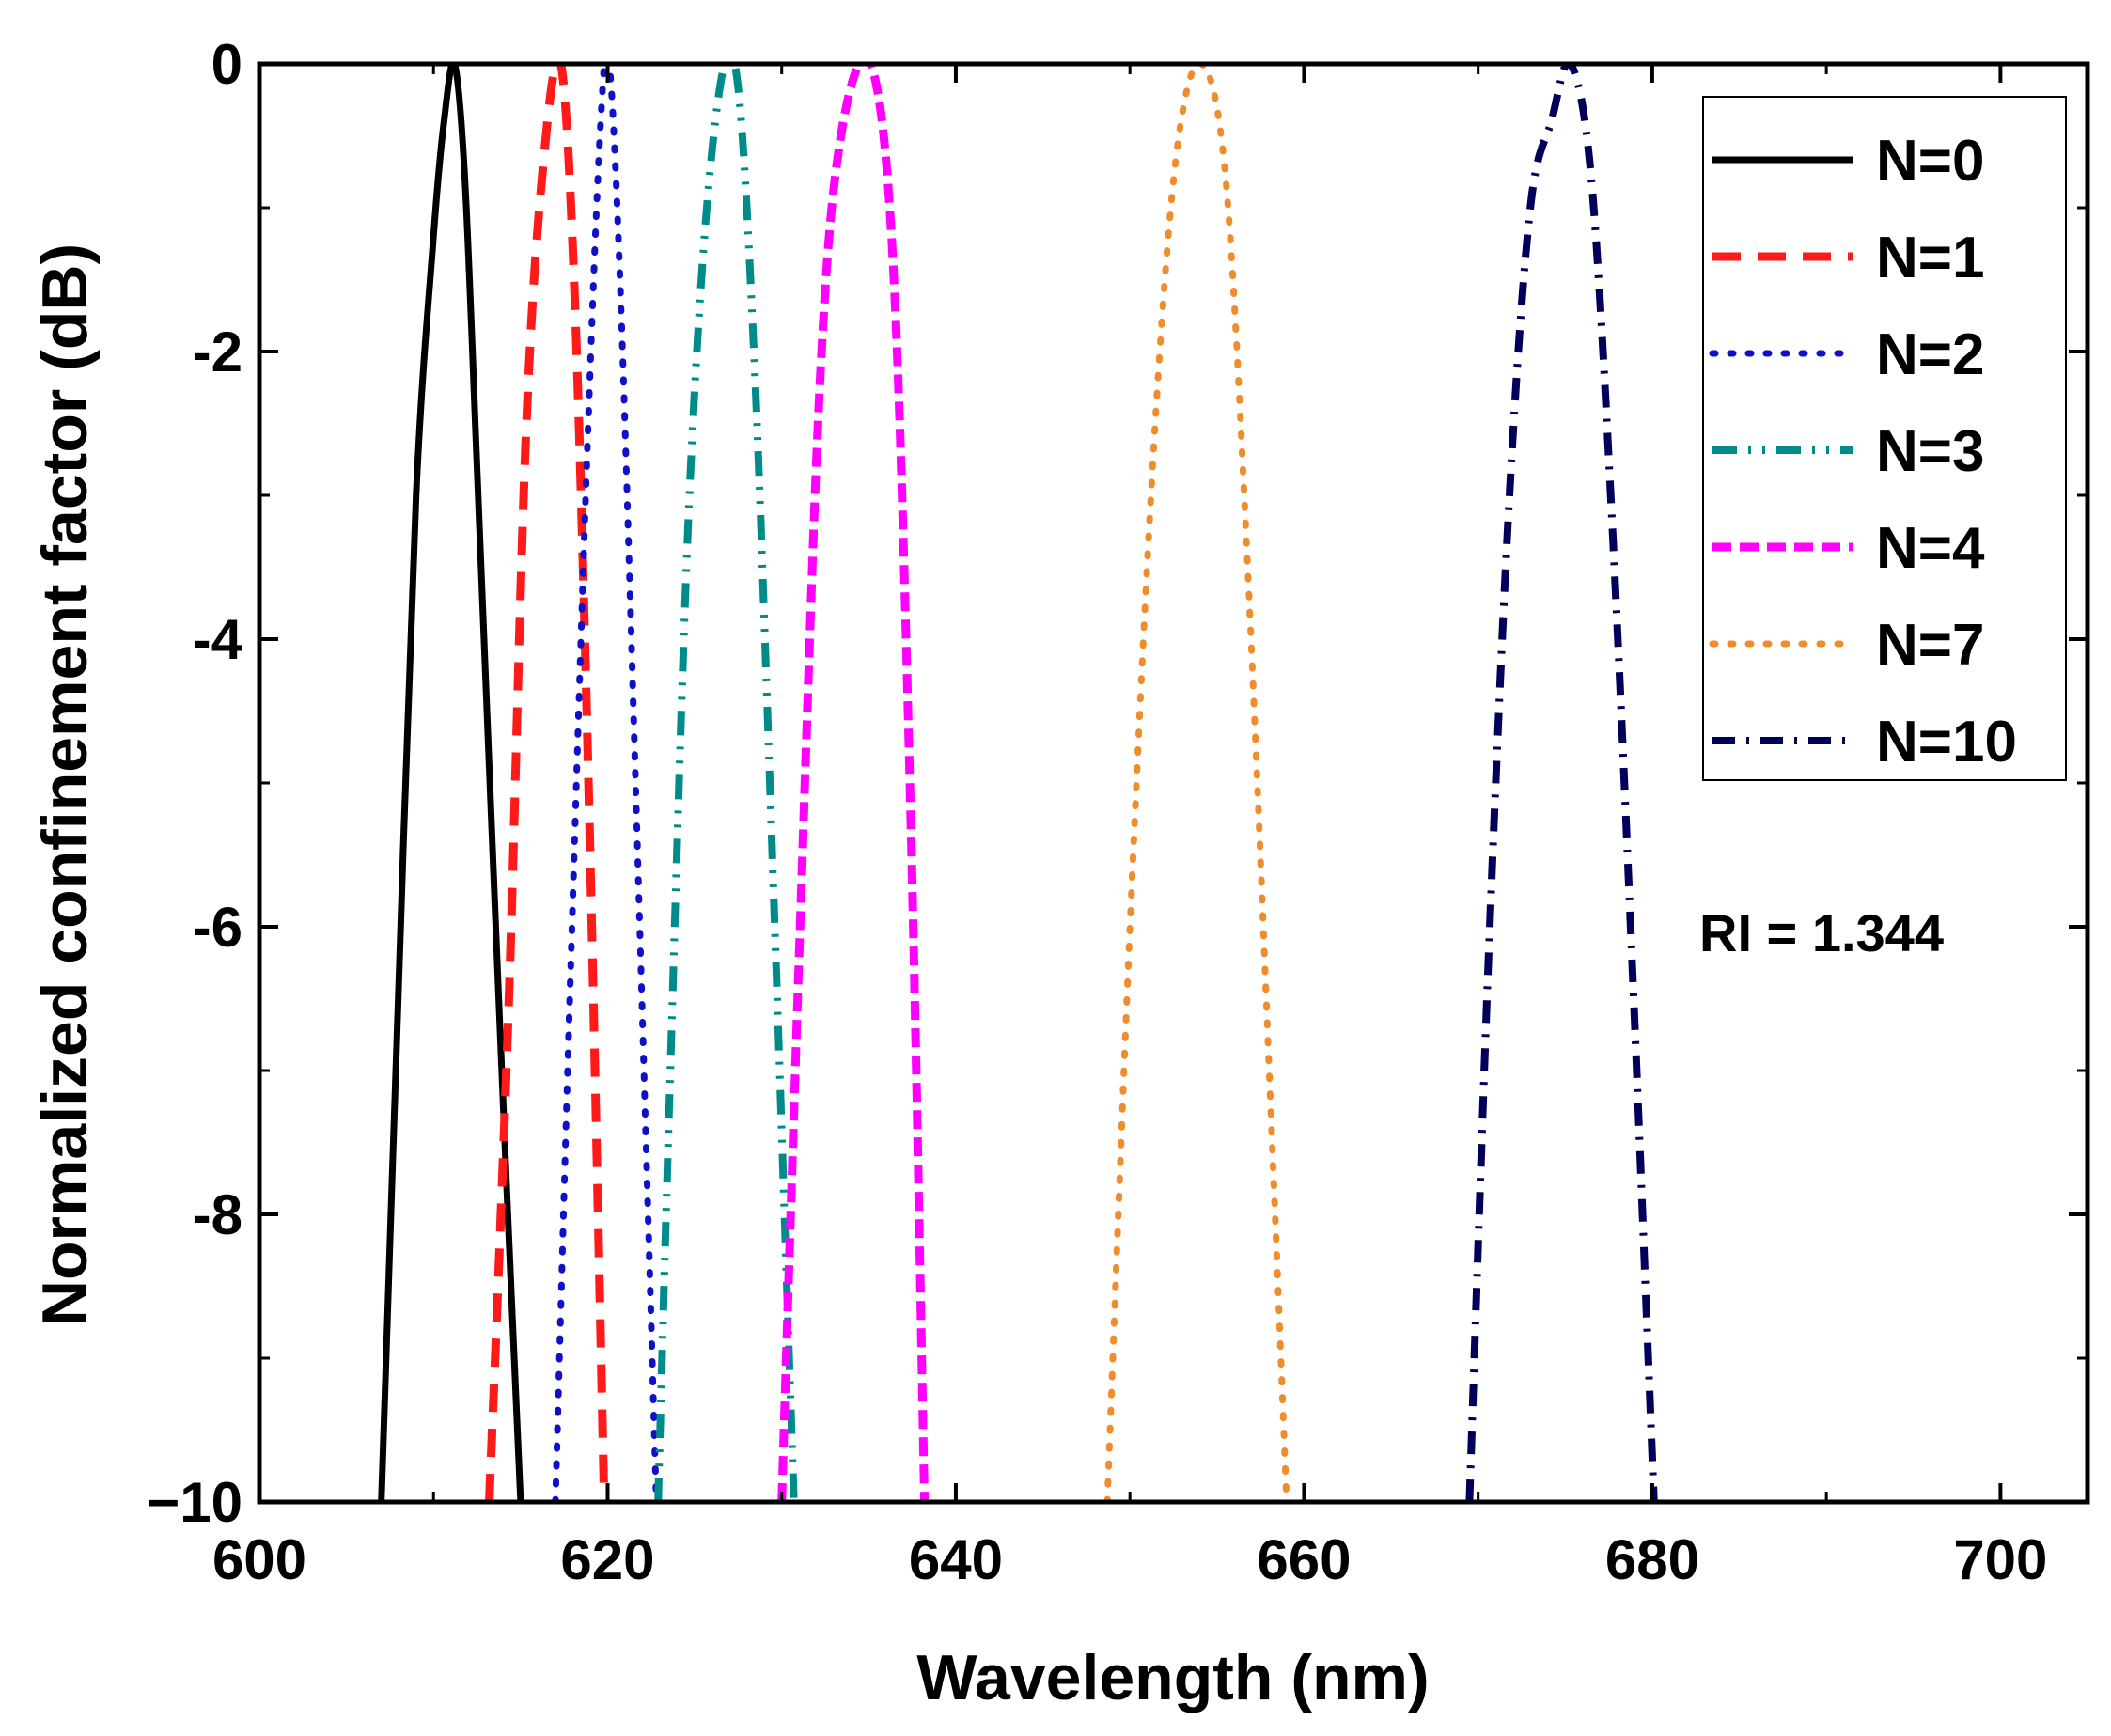  What do you see at coordinates (547, 783) in the screenshot?
I see `series-line-n1` at bounding box center [547, 783].